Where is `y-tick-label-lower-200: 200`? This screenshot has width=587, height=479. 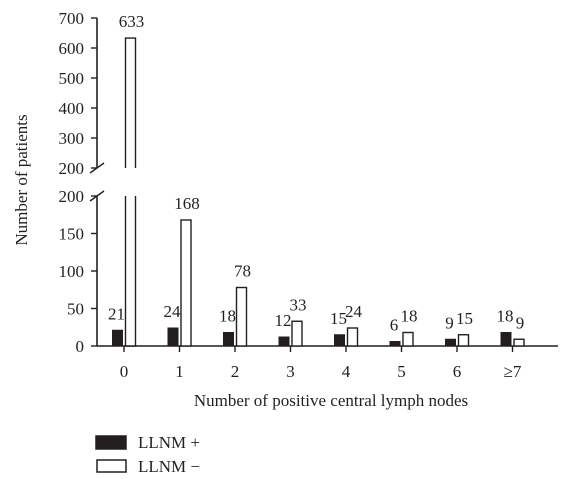
y-tick-label-lower-200: 200 is located at coordinates (72, 196).